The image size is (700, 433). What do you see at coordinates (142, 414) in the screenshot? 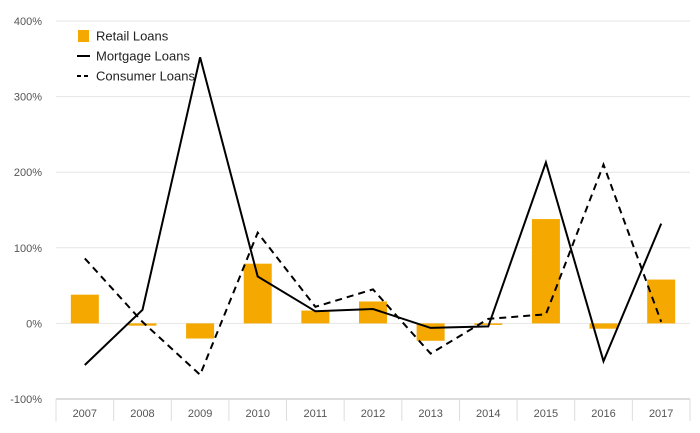
I see `x-tick-label: 2008` at bounding box center [142, 414].